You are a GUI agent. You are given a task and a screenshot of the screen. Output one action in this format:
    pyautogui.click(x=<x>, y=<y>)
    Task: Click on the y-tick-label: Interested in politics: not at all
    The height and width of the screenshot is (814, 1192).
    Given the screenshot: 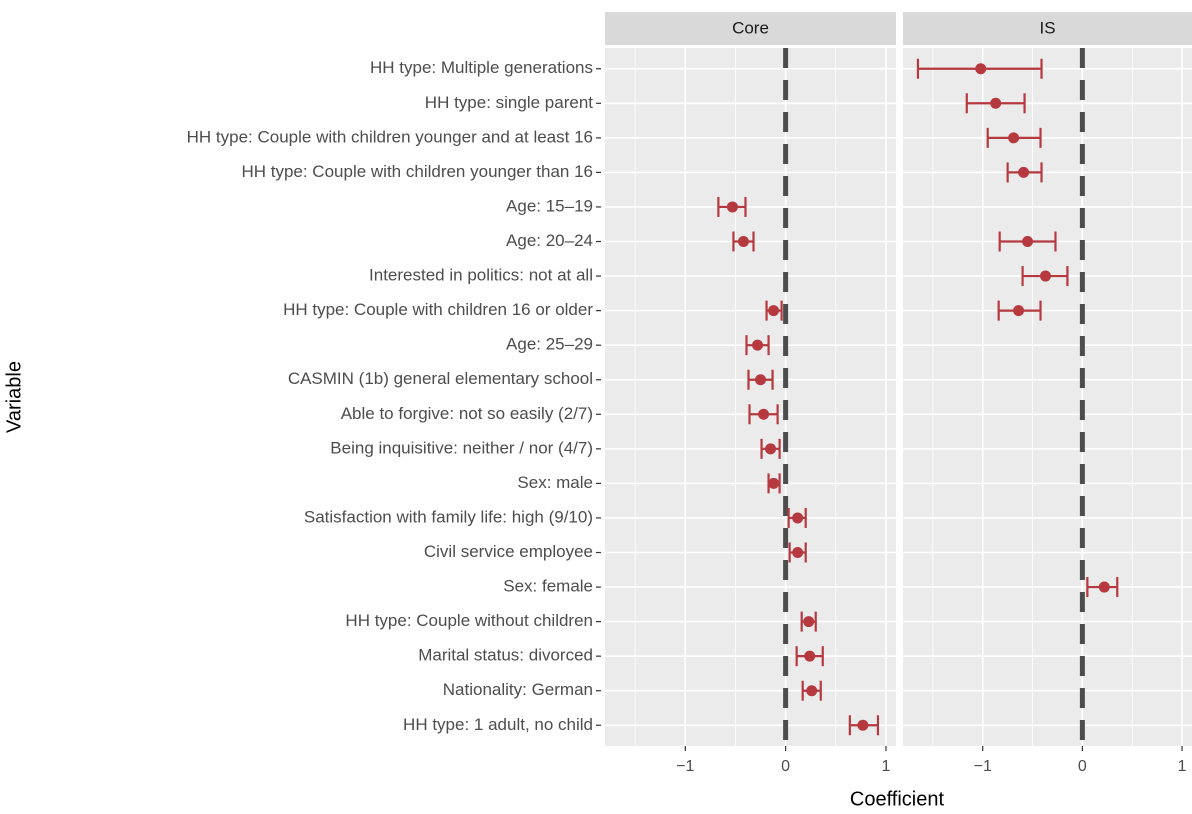 What is the action you would take?
    pyautogui.click(x=481, y=275)
    